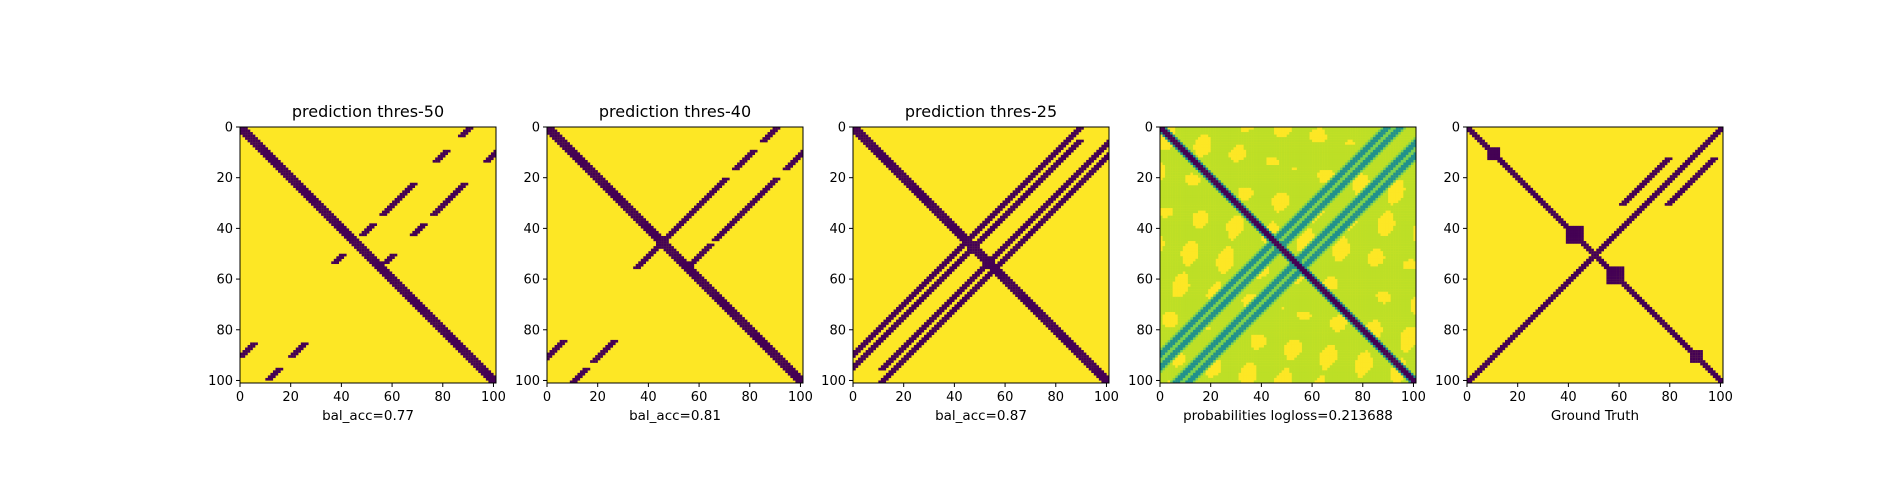 This screenshot has width=1900, height=500. I want to click on y-tick-label: 0, so click(842, 128).